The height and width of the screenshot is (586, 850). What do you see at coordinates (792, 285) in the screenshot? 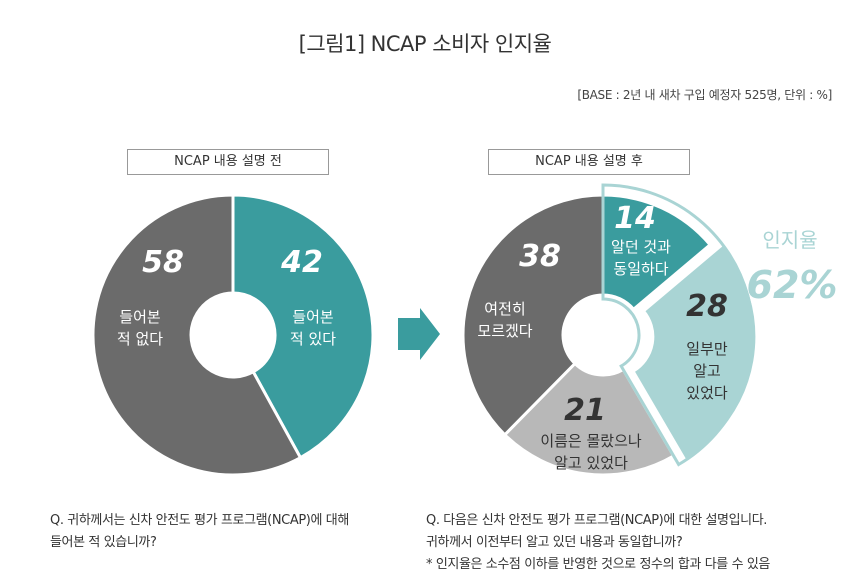
I see `highlight-value: 62%` at bounding box center [792, 285].